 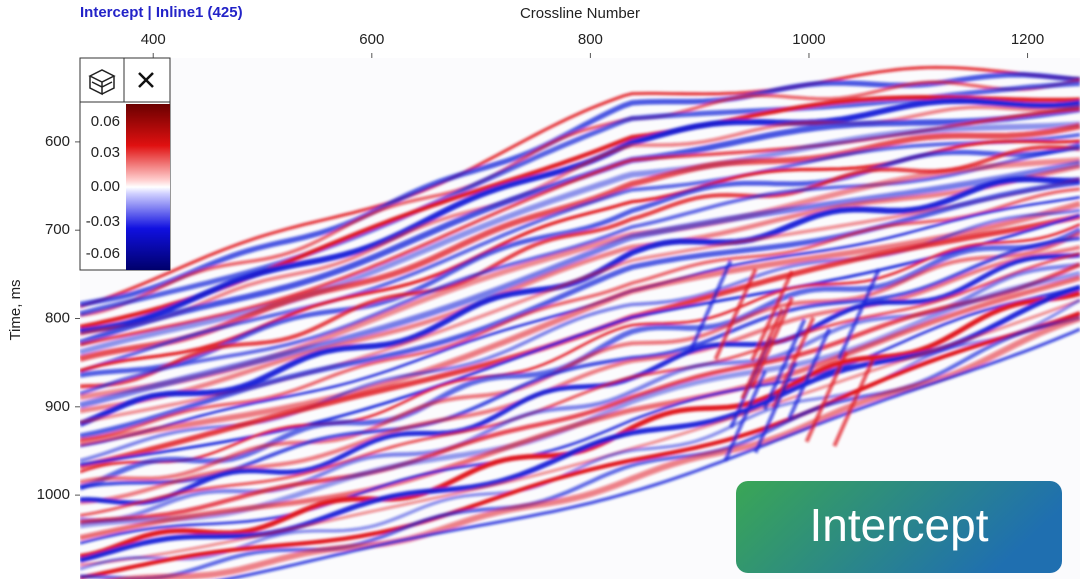 What do you see at coordinates (125, 164) in the screenshot?
I see `colorbar-widget` at bounding box center [125, 164].